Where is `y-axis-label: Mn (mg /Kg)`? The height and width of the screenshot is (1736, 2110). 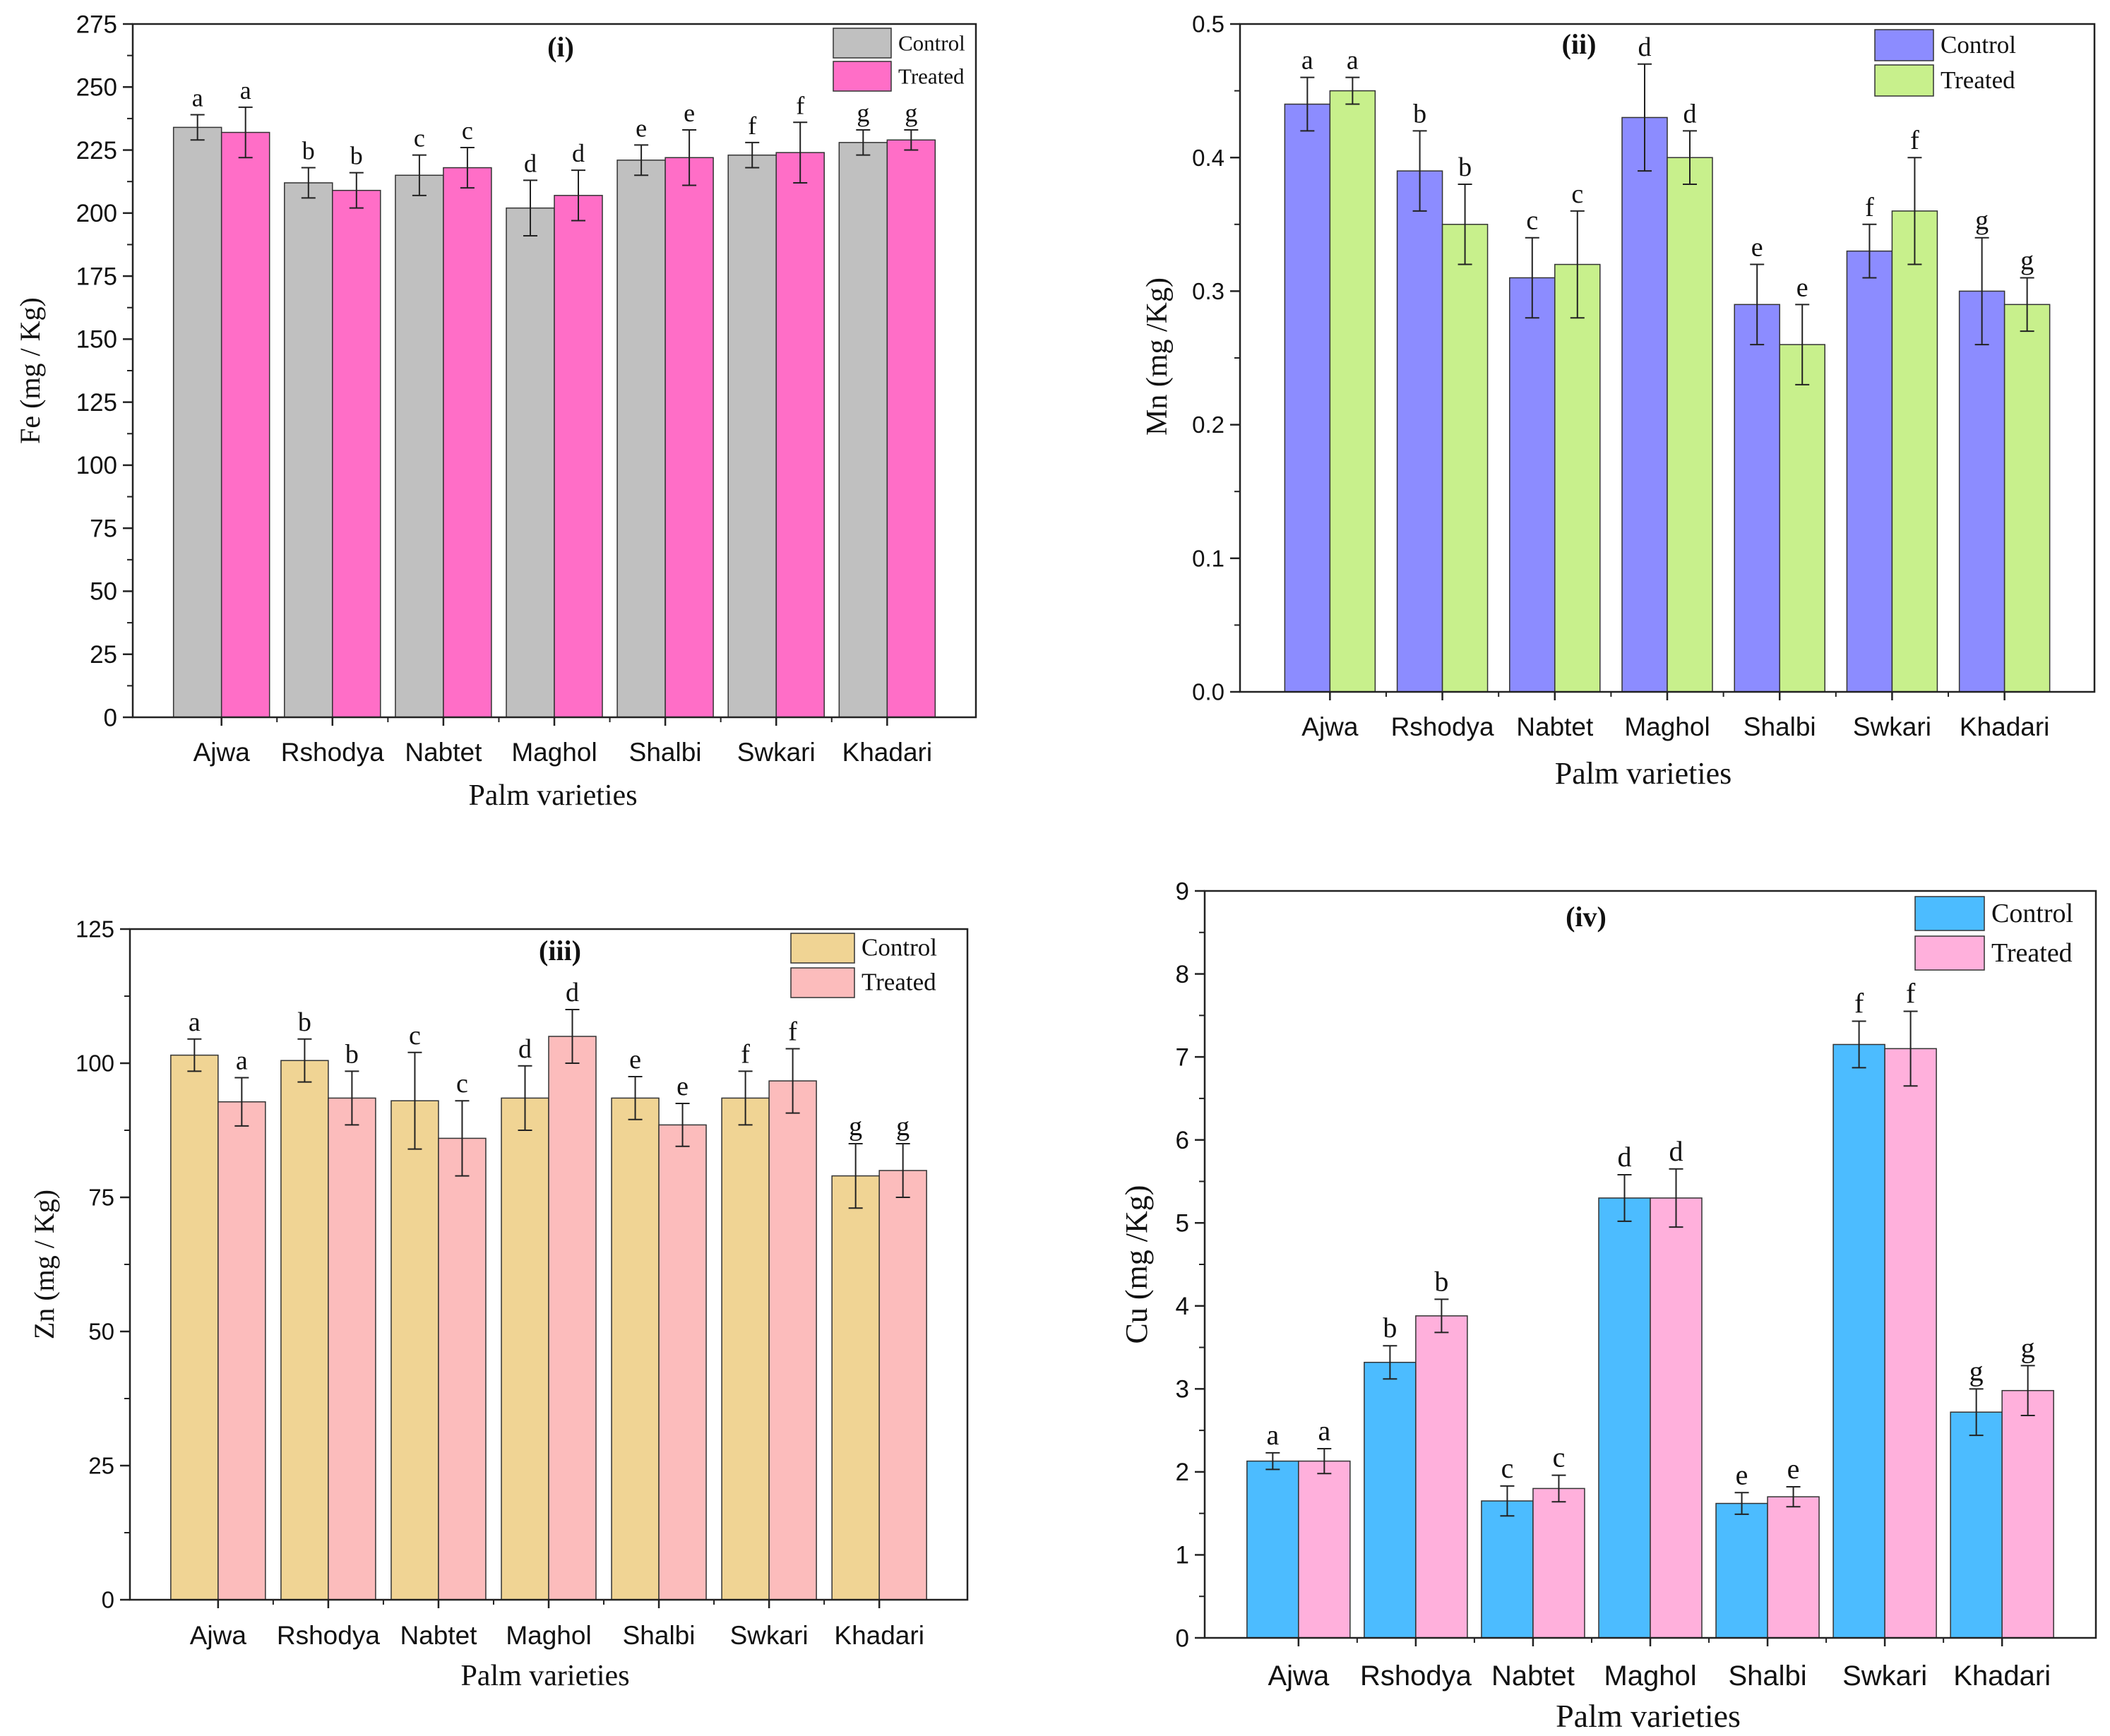
y-axis-label: Mn (mg /Kg) is located at coordinates (1157, 356).